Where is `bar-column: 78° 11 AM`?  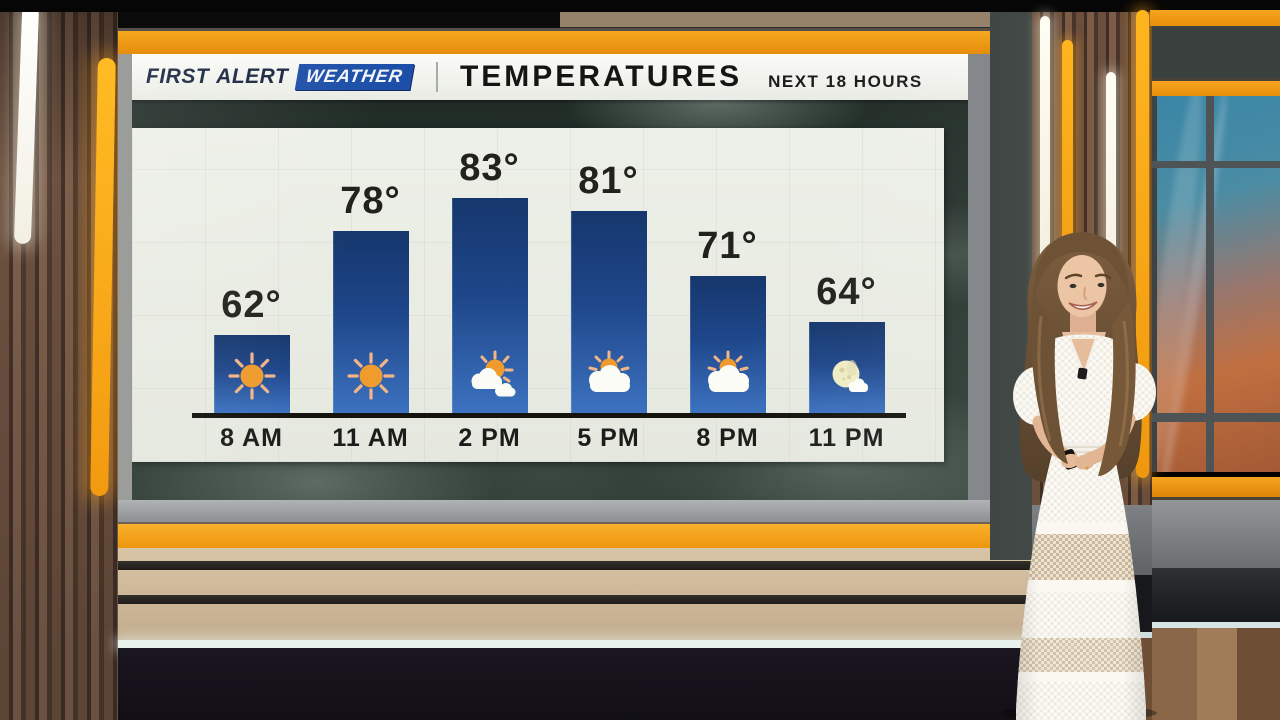 bar-column: 78° 11 AM is located at coordinates (370, 290).